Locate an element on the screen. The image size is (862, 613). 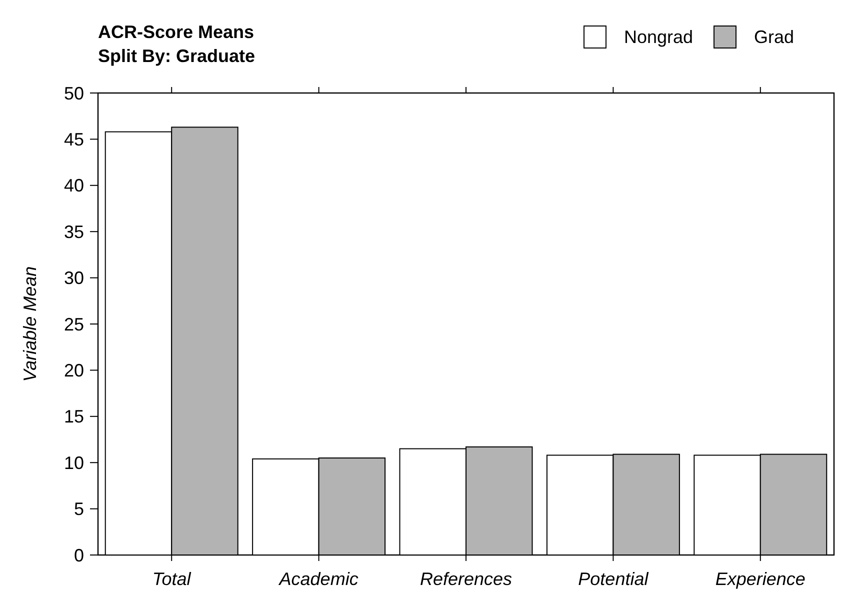
y-tick-label: 45 is located at coordinates (74, 140).